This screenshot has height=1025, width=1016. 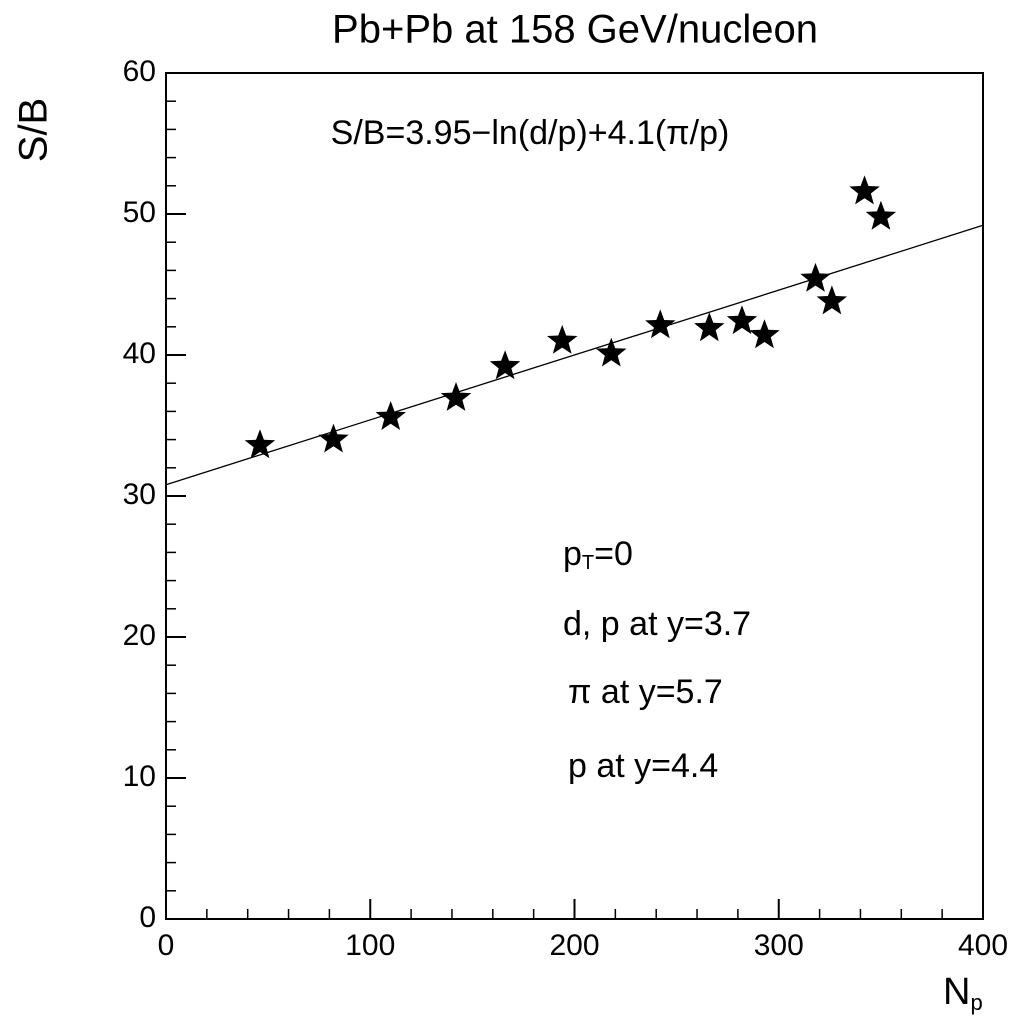 What do you see at coordinates (139, 776) in the screenshot?
I see `y-tick-label: 10` at bounding box center [139, 776].